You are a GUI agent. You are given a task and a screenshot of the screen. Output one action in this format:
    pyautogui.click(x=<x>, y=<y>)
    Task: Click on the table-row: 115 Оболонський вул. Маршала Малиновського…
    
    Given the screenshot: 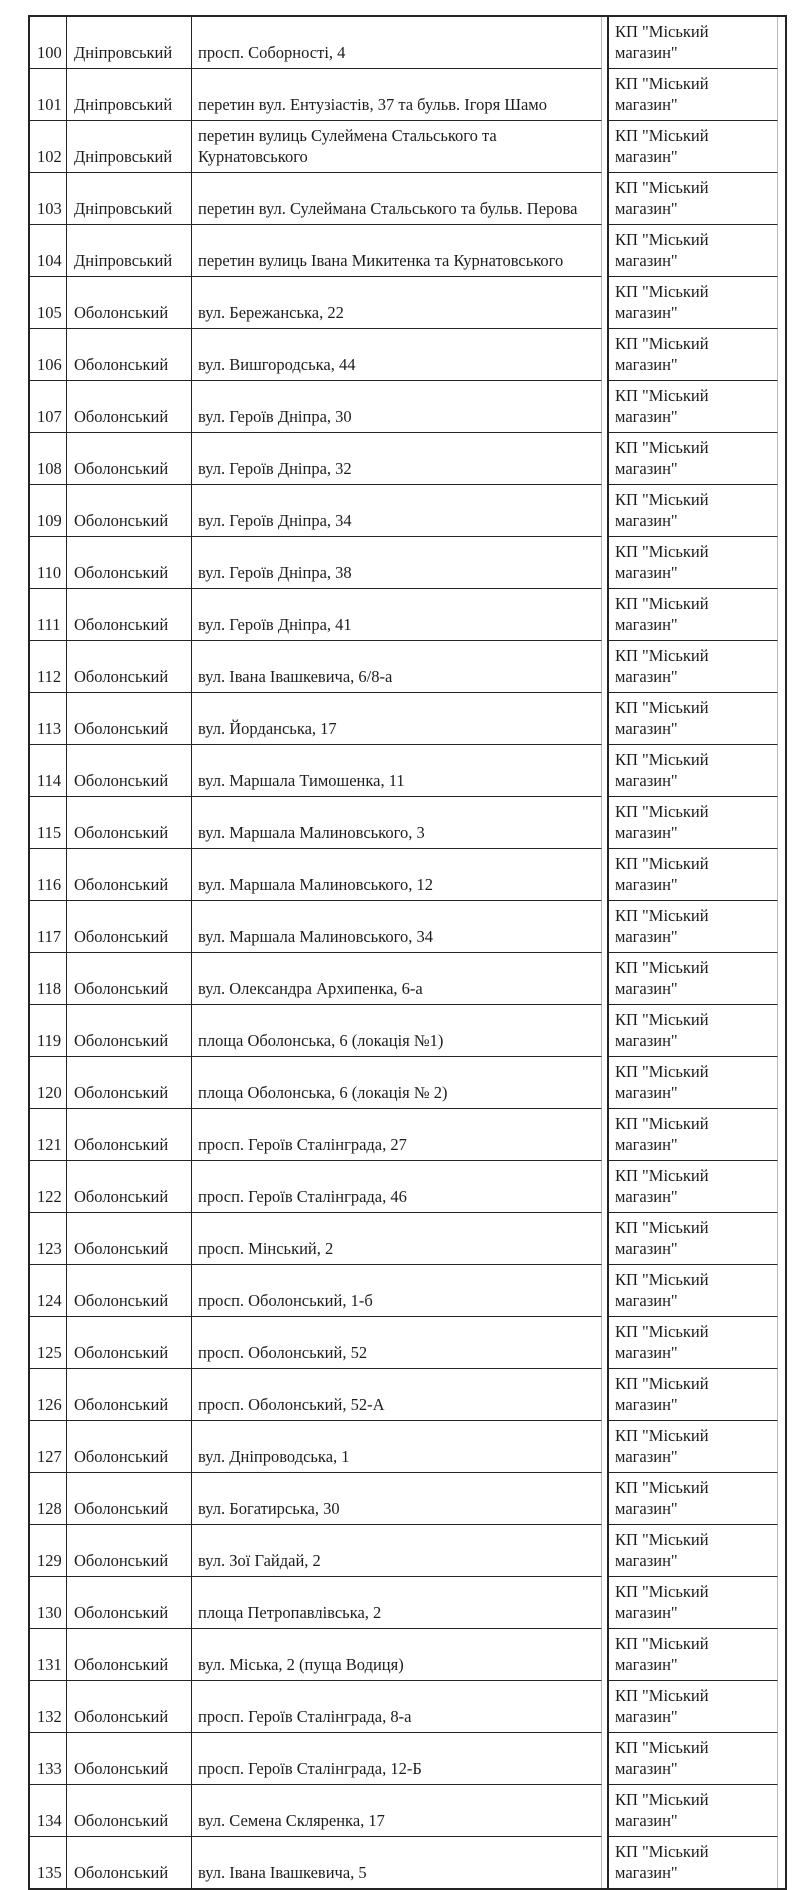 What is the action you would take?
    pyautogui.click(x=407, y=823)
    